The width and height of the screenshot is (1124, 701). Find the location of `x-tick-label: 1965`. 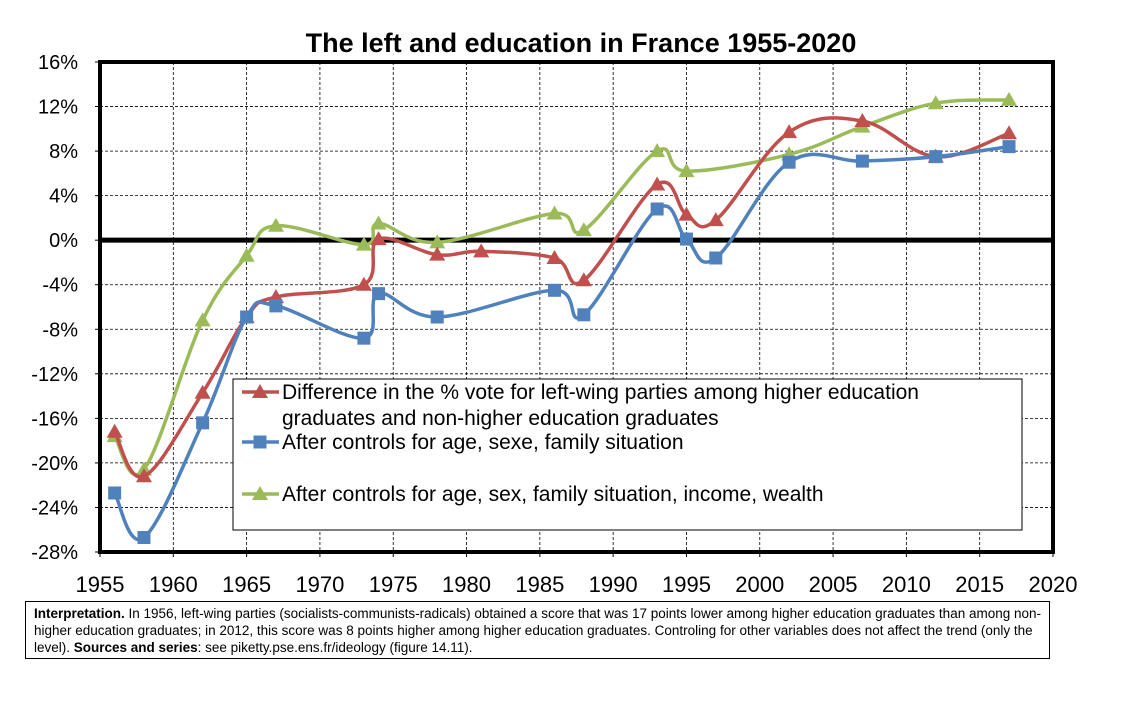

x-tick-label: 1965 is located at coordinates (246, 584).